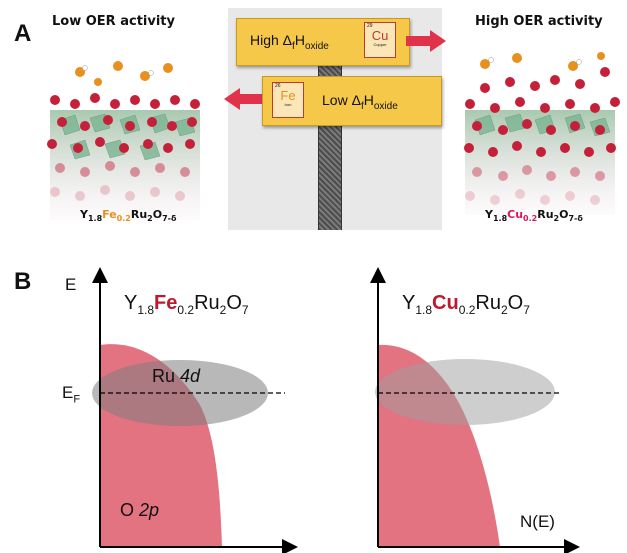 The width and height of the screenshot is (627, 553). I want to click on fe-element-box: 26 Fe Iron, so click(288, 100).